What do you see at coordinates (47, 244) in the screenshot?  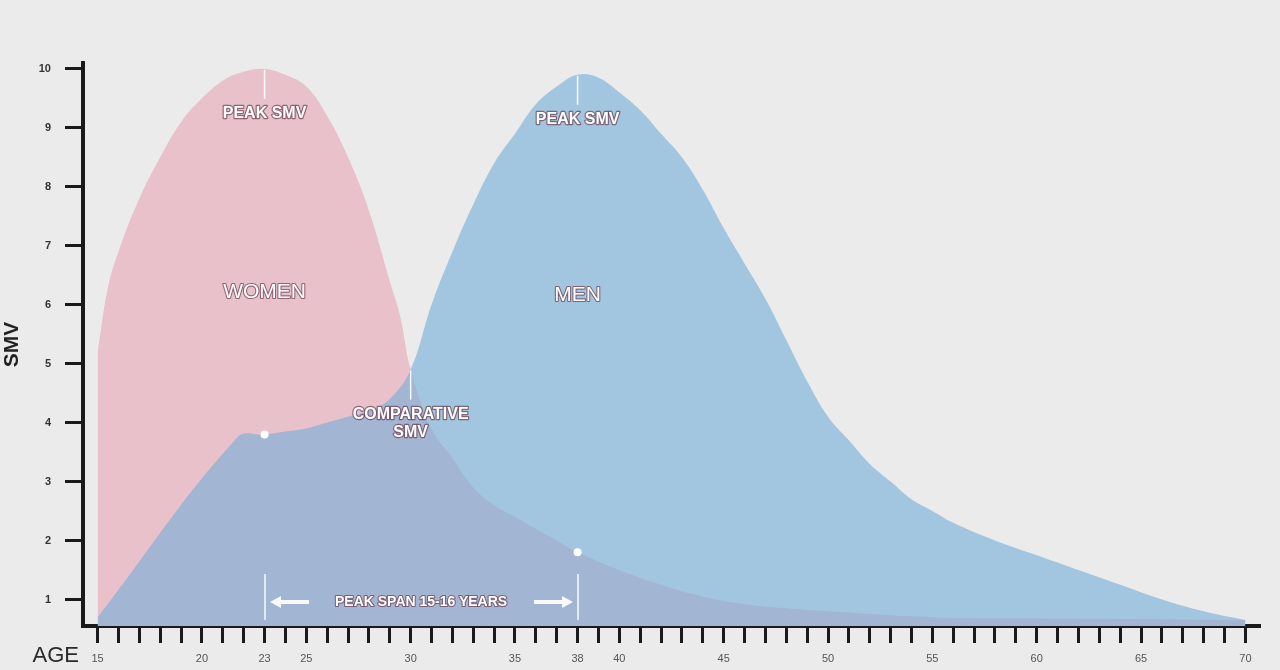 I see `y-tick-label: 7` at bounding box center [47, 244].